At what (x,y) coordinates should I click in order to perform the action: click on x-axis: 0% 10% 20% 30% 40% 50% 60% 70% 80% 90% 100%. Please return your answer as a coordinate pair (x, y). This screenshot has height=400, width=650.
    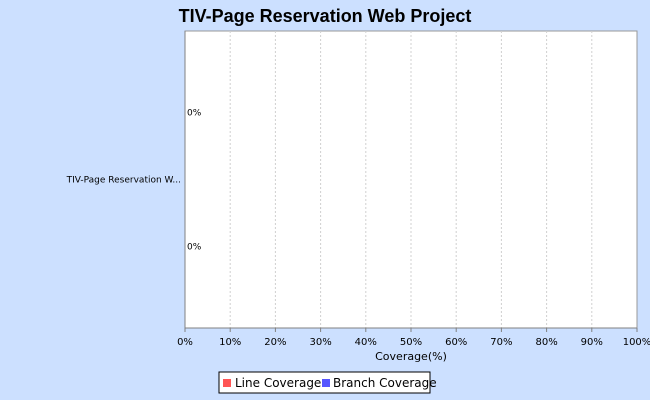
    Looking at the image, I should click on (413, 337).